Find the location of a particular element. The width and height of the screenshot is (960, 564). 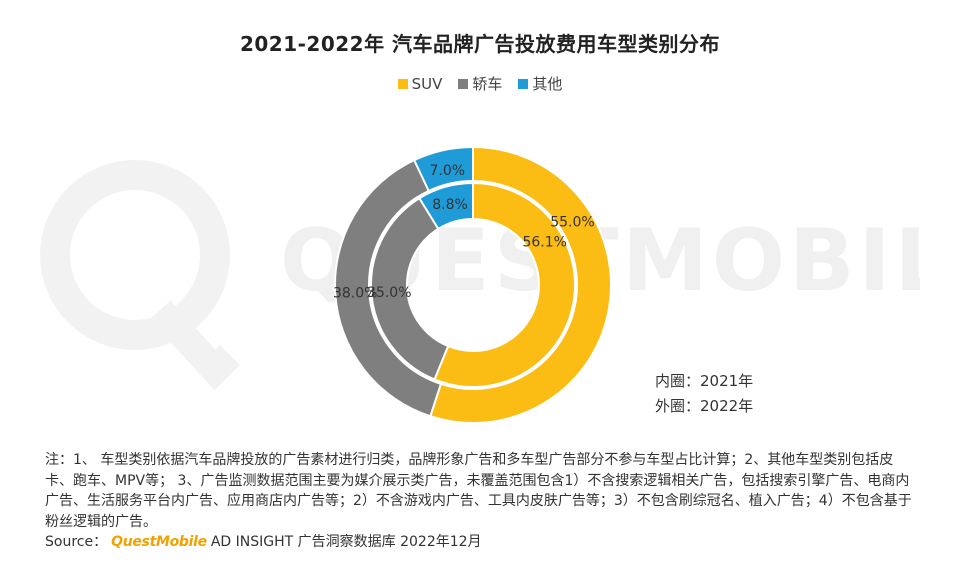

outer-slice-other is located at coordinates (443, 169).